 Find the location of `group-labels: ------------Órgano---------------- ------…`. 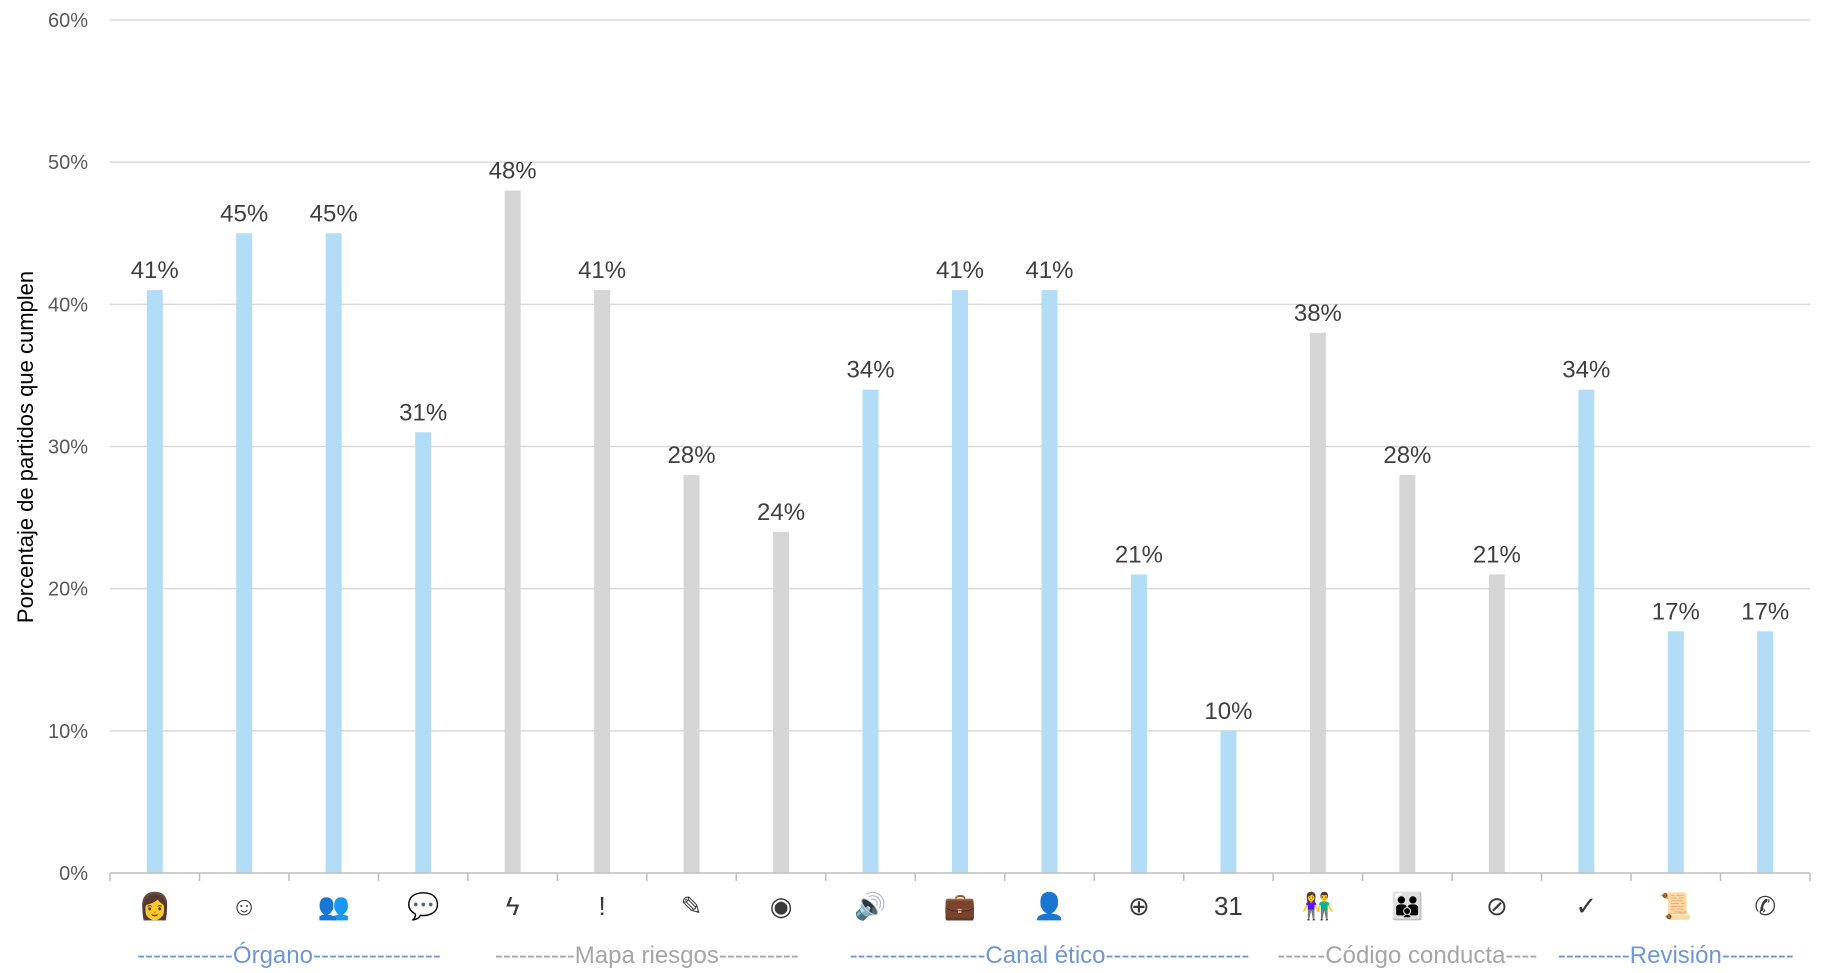

group-labels: ------------Órgano---------------- ------… is located at coordinates (965, 955).